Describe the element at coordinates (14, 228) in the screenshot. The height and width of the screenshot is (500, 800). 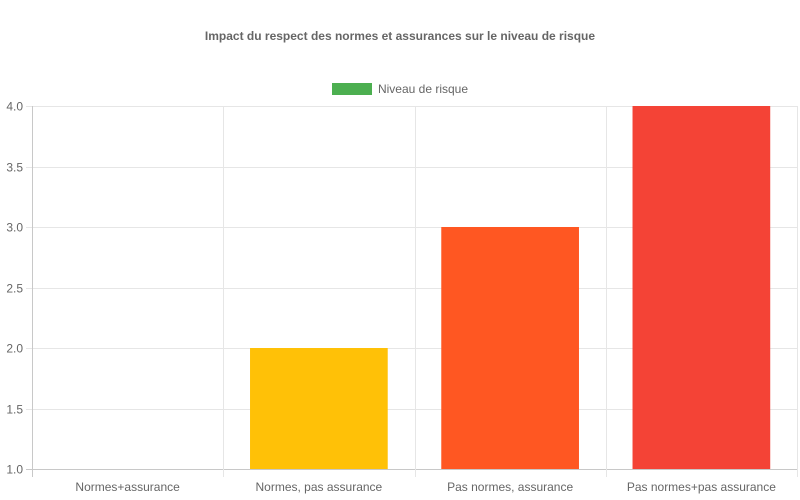
I see `y-tick-label: 3.0` at that location.